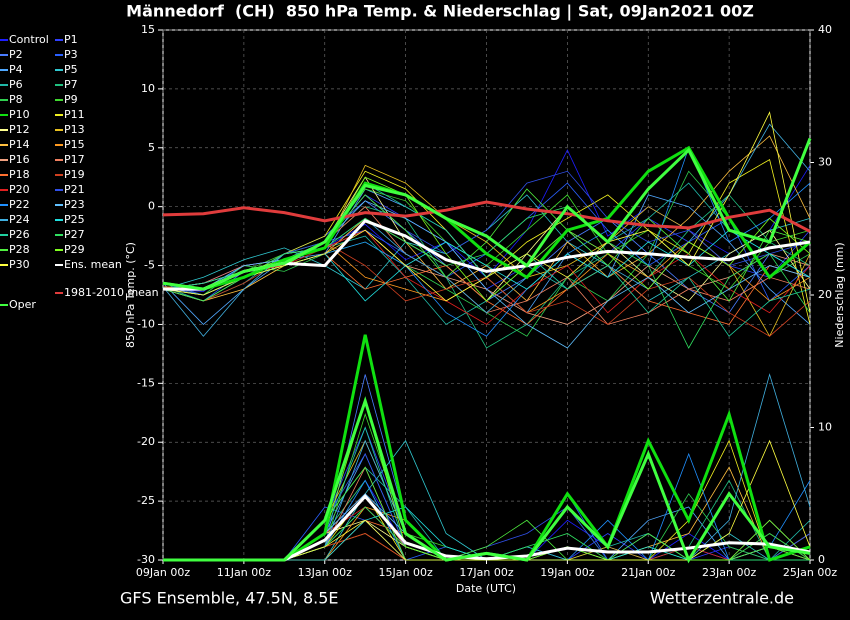 This screenshot has height=620, width=850. Describe the element at coordinates (16, 54) in the screenshot. I see `legend-label: P2` at that location.